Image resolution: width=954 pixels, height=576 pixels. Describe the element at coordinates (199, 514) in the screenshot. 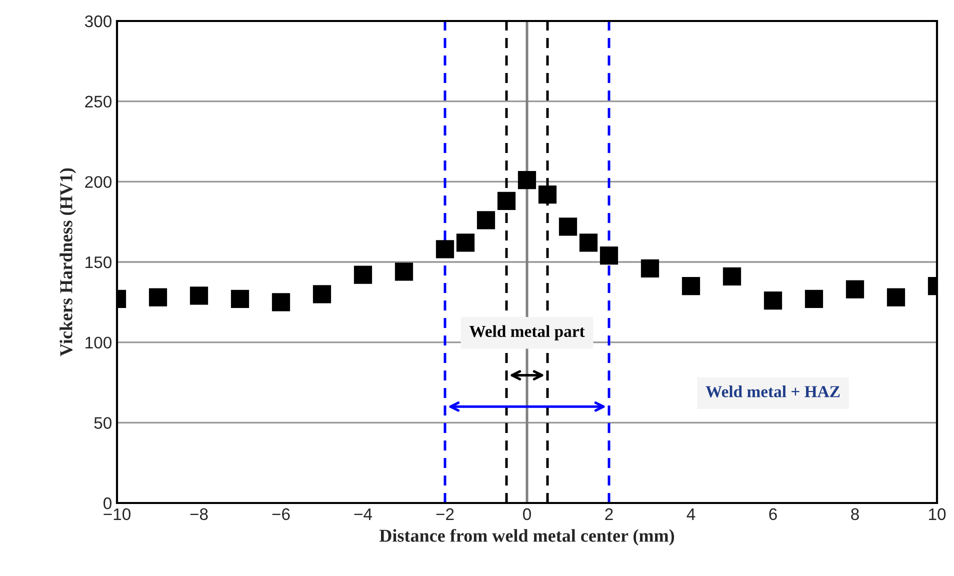

I see `x-tick-label: −8` at that location.